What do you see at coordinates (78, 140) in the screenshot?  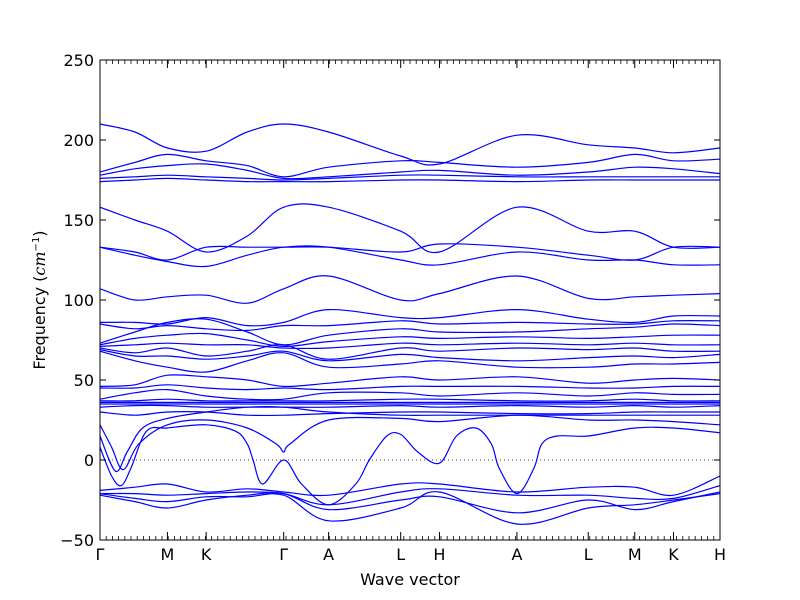 I see `y-tick-label: 200` at bounding box center [78, 140].